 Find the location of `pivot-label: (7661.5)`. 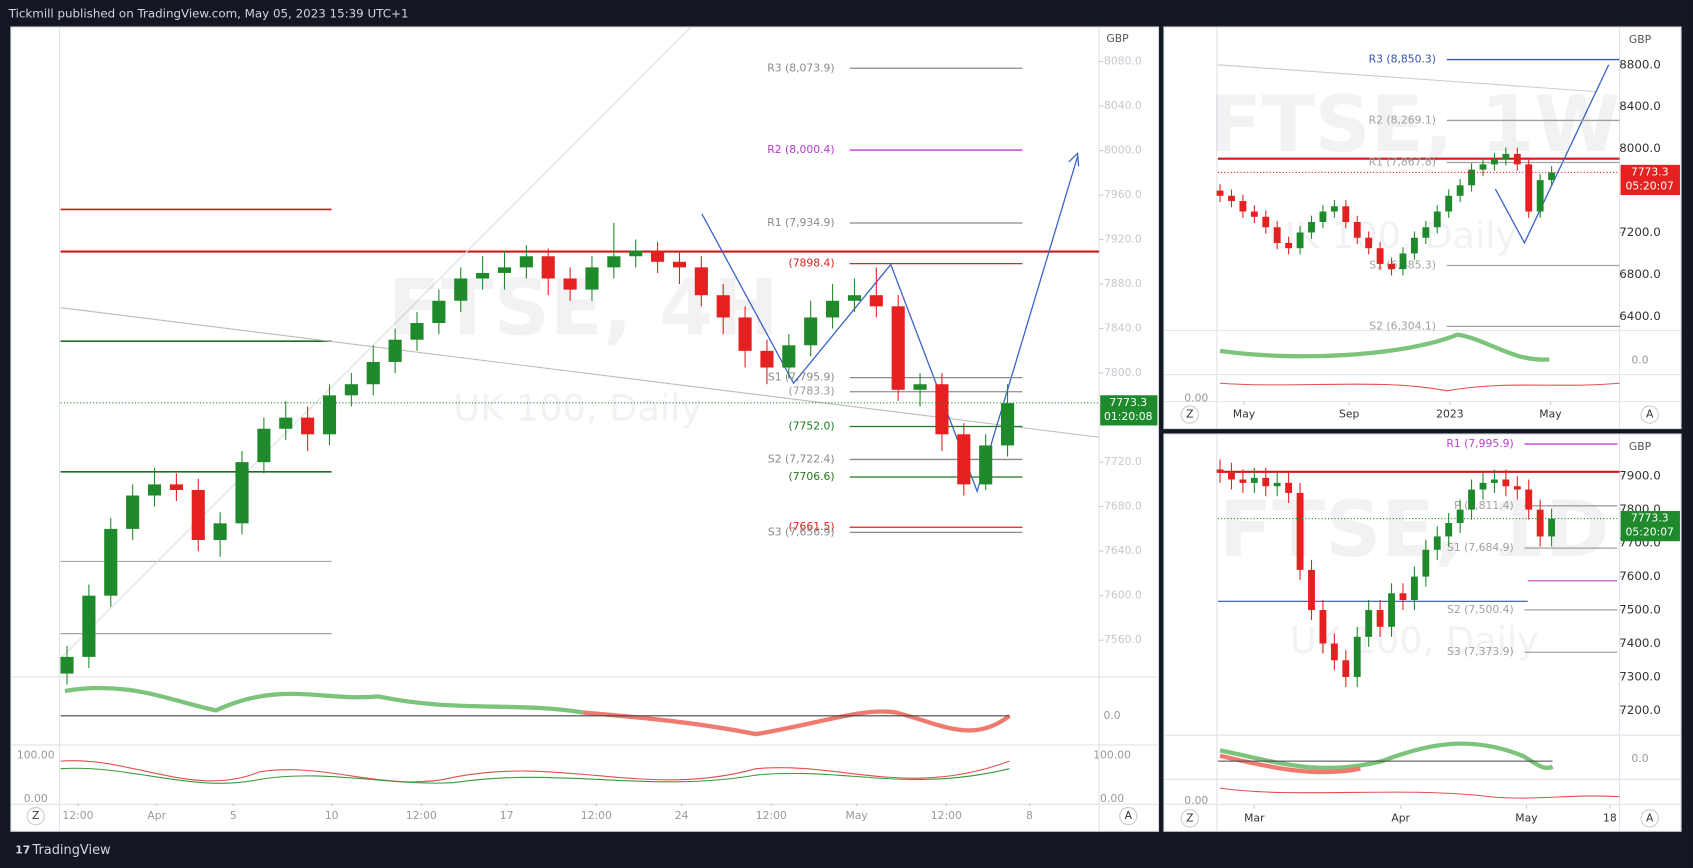

pivot-label: (7661.5) is located at coordinates (811, 526).